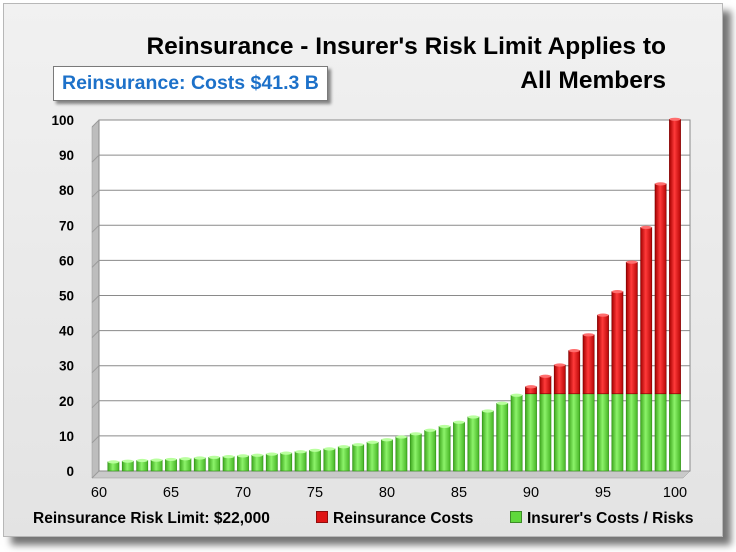 This screenshot has height=552, width=736. Describe the element at coordinates (190, 83) in the screenshot. I see `reinsurance-cost-badge: Reinsurance: Costs $41.3 B` at that location.